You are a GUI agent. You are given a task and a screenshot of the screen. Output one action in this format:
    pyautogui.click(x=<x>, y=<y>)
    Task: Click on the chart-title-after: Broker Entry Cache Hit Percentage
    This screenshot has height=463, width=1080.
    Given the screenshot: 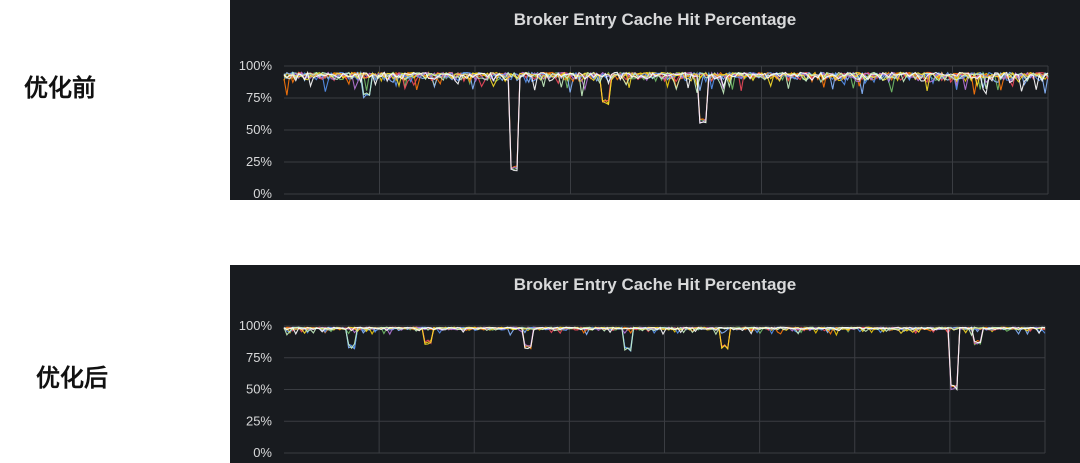 What is the action you would take?
    pyautogui.click(x=655, y=284)
    